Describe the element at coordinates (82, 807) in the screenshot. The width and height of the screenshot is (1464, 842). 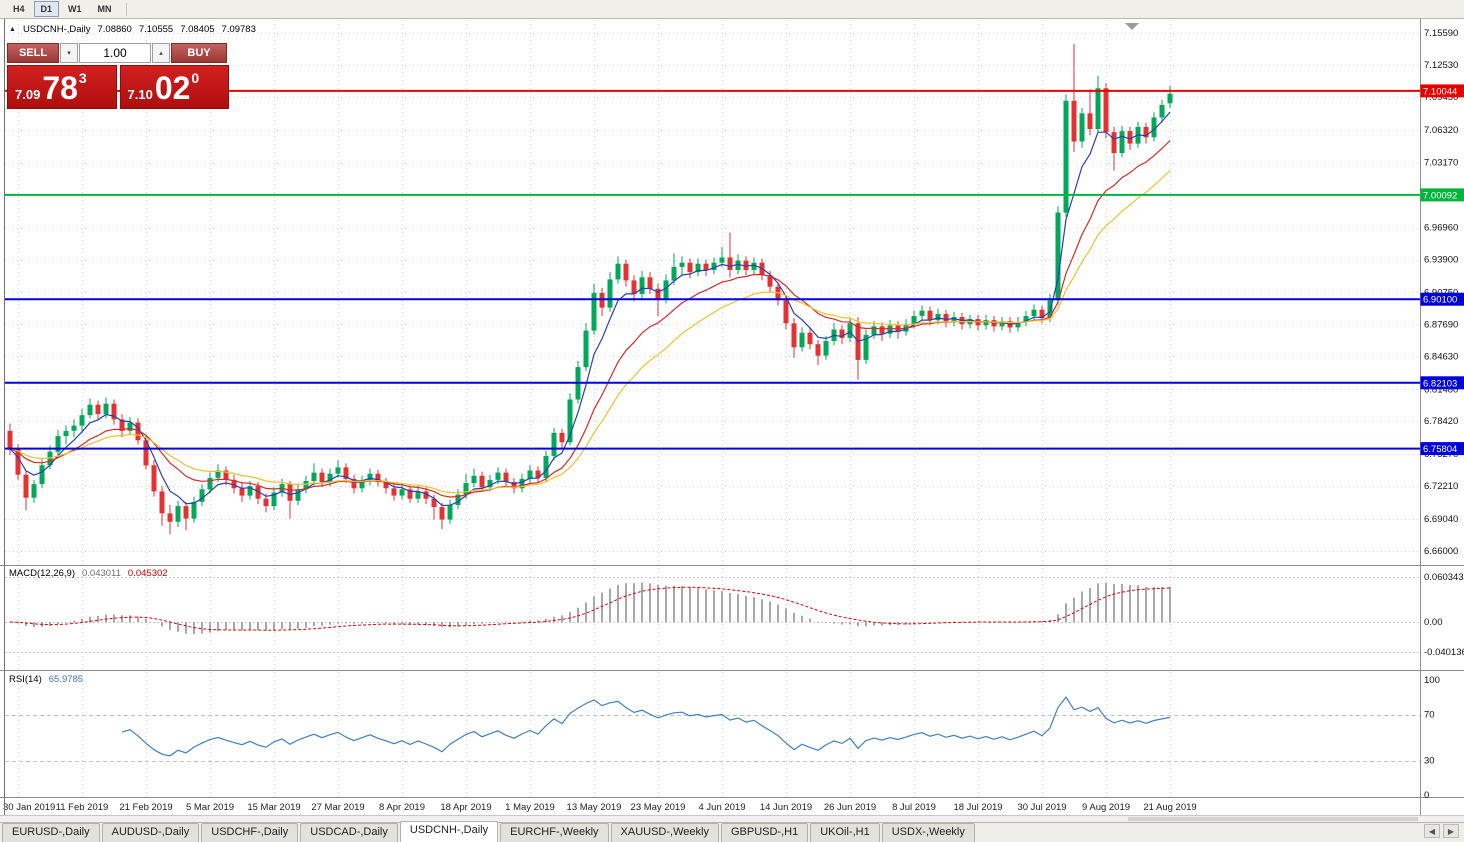
I see `svg-text: 11 Feb 2019` at that location.